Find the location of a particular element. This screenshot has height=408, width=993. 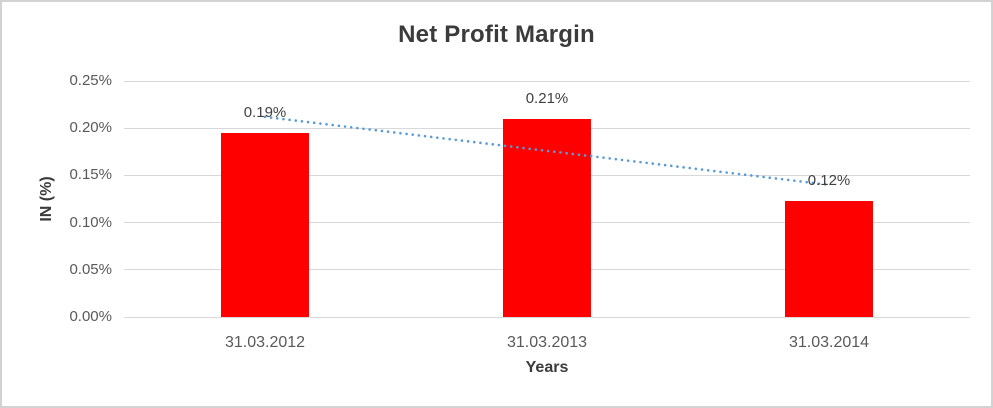

trendline is located at coordinates (547, 151).